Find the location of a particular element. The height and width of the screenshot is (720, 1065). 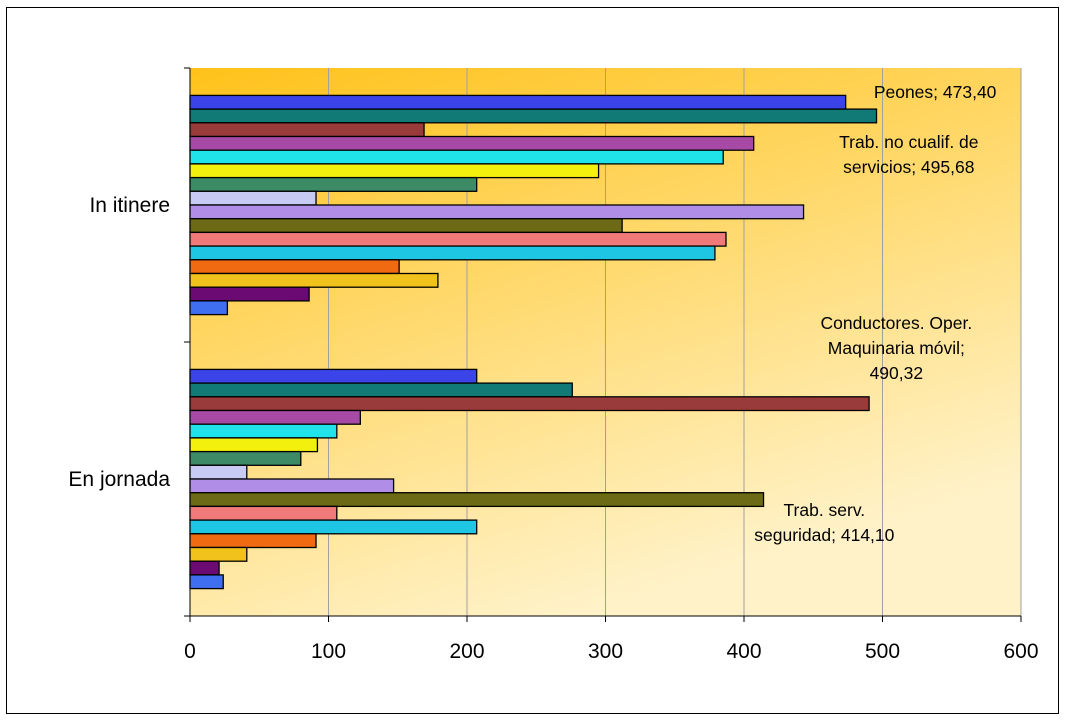

data-label-line: servicios; 495,68 is located at coordinates (908, 167).